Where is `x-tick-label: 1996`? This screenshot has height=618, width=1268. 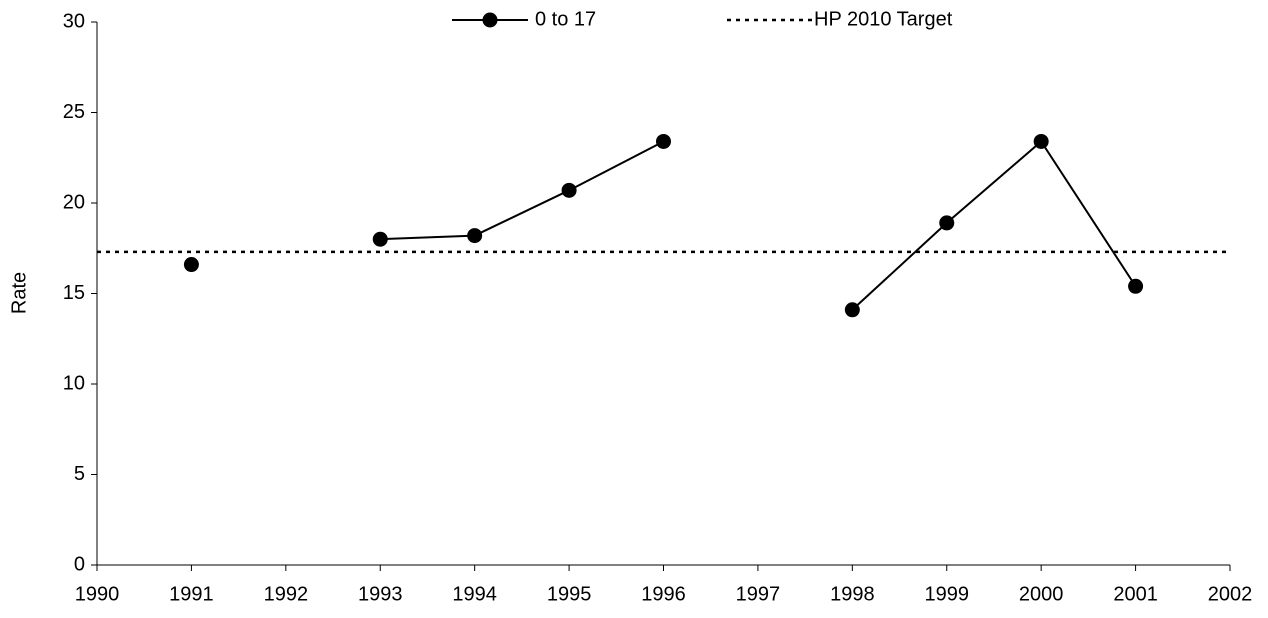 x-tick-label: 1996 is located at coordinates (663, 594).